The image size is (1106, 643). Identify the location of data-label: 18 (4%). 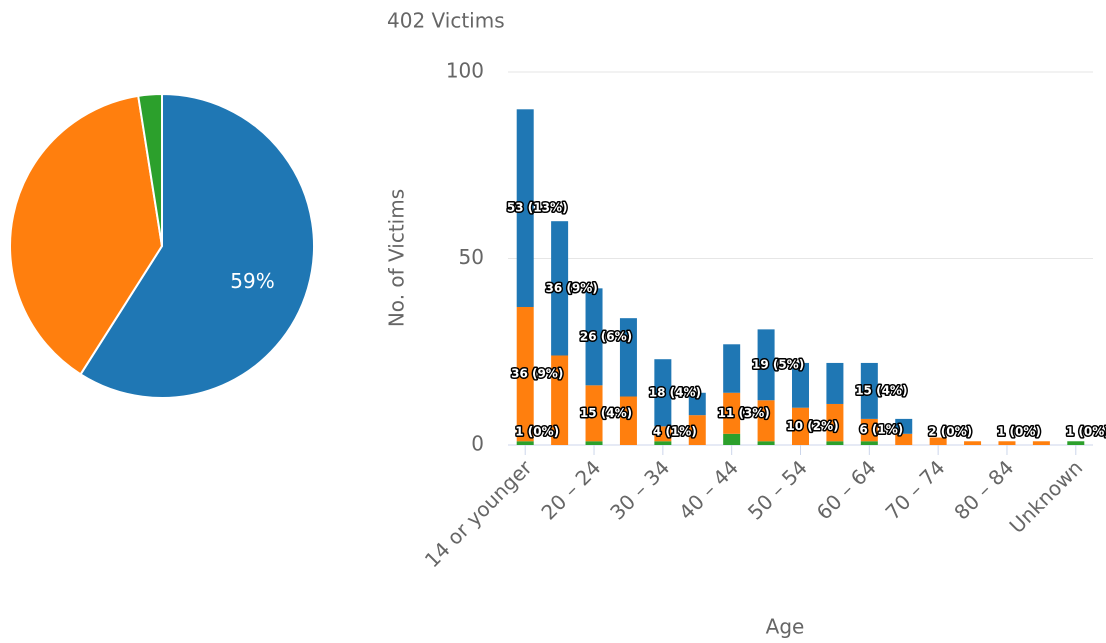
(675, 392).